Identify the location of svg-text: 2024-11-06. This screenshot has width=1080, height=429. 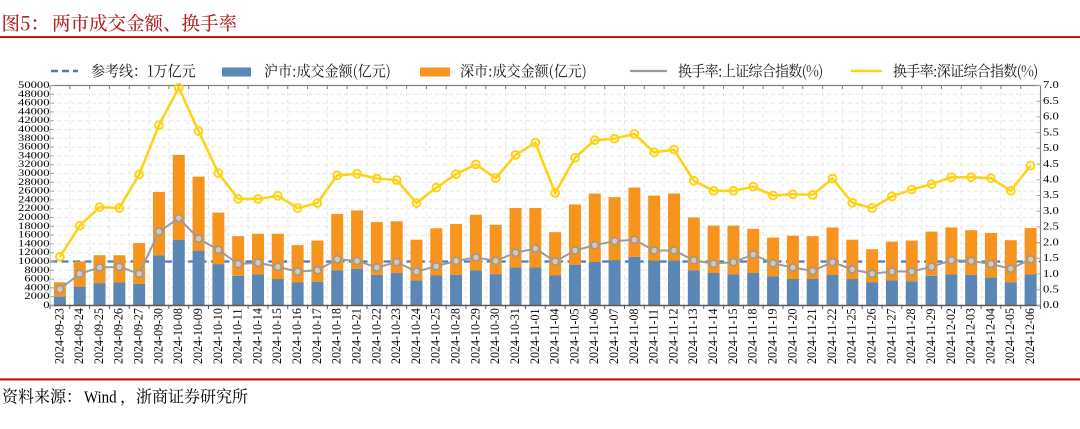
(594, 336).